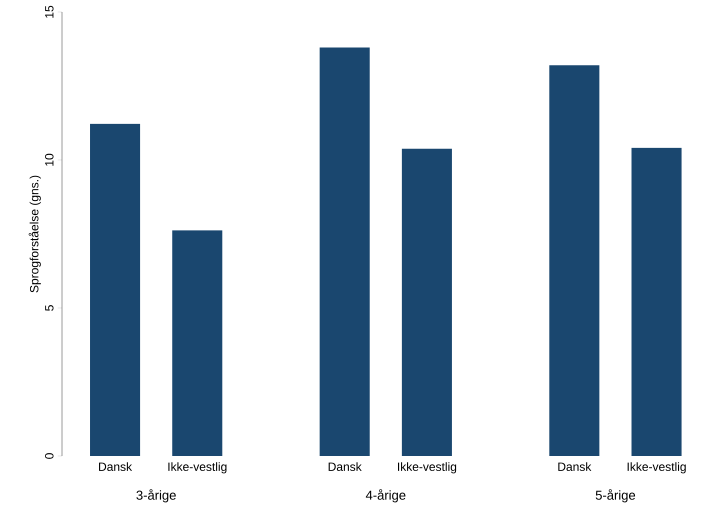 Image resolution: width=705 pixels, height=511 pixels. What do you see at coordinates (49, 160) in the screenshot?
I see `y-tick-label: 10` at bounding box center [49, 160].